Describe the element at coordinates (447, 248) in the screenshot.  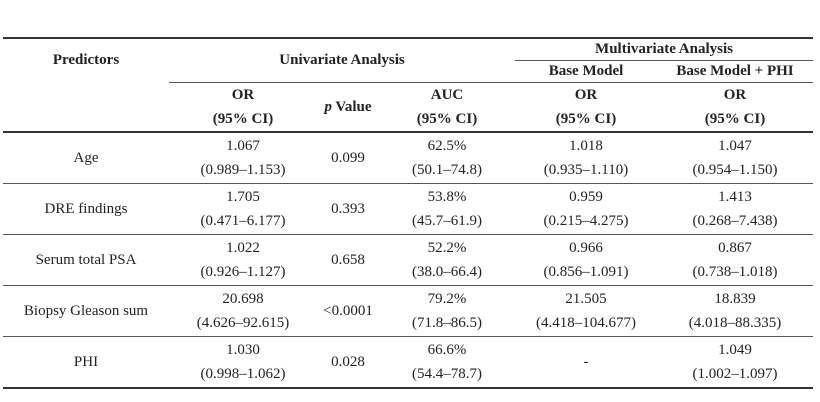
I see `auc-cell-auc: 52.2%` at that location.